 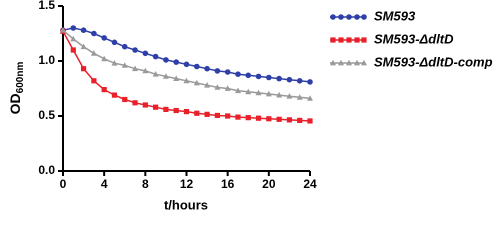 I want to click on legend-label: SM593-ΔdltD-comp, so click(x=433, y=61).